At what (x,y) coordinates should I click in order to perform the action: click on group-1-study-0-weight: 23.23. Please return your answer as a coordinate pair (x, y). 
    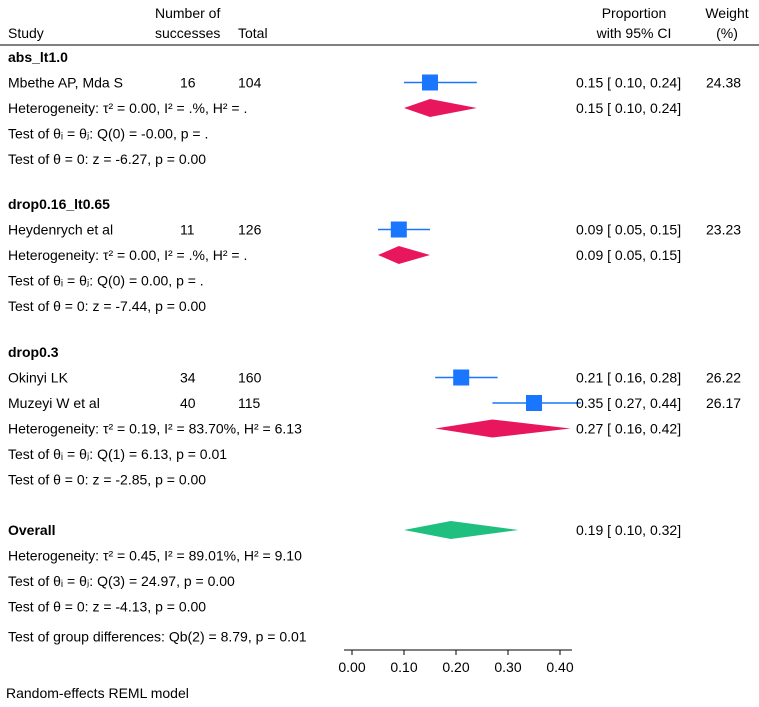
    Looking at the image, I should click on (723, 230).